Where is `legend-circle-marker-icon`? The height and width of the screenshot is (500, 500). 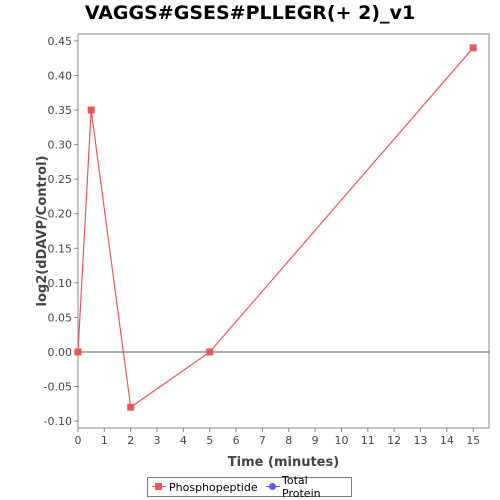
legend-circle-marker-icon is located at coordinates (272, 487).